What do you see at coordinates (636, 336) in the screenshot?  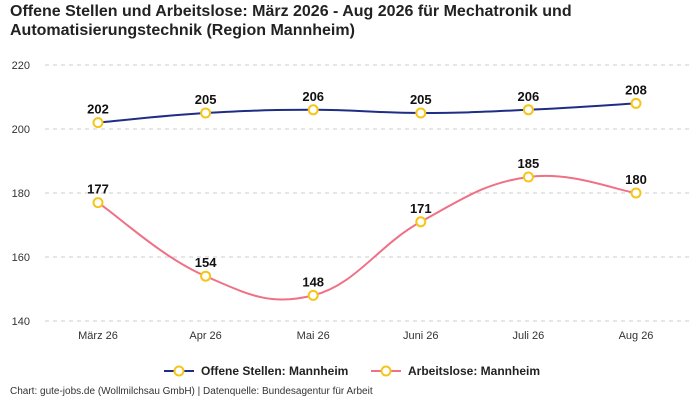 I see `x-tick-label: Aug 26` at bounding box center [636, 336].